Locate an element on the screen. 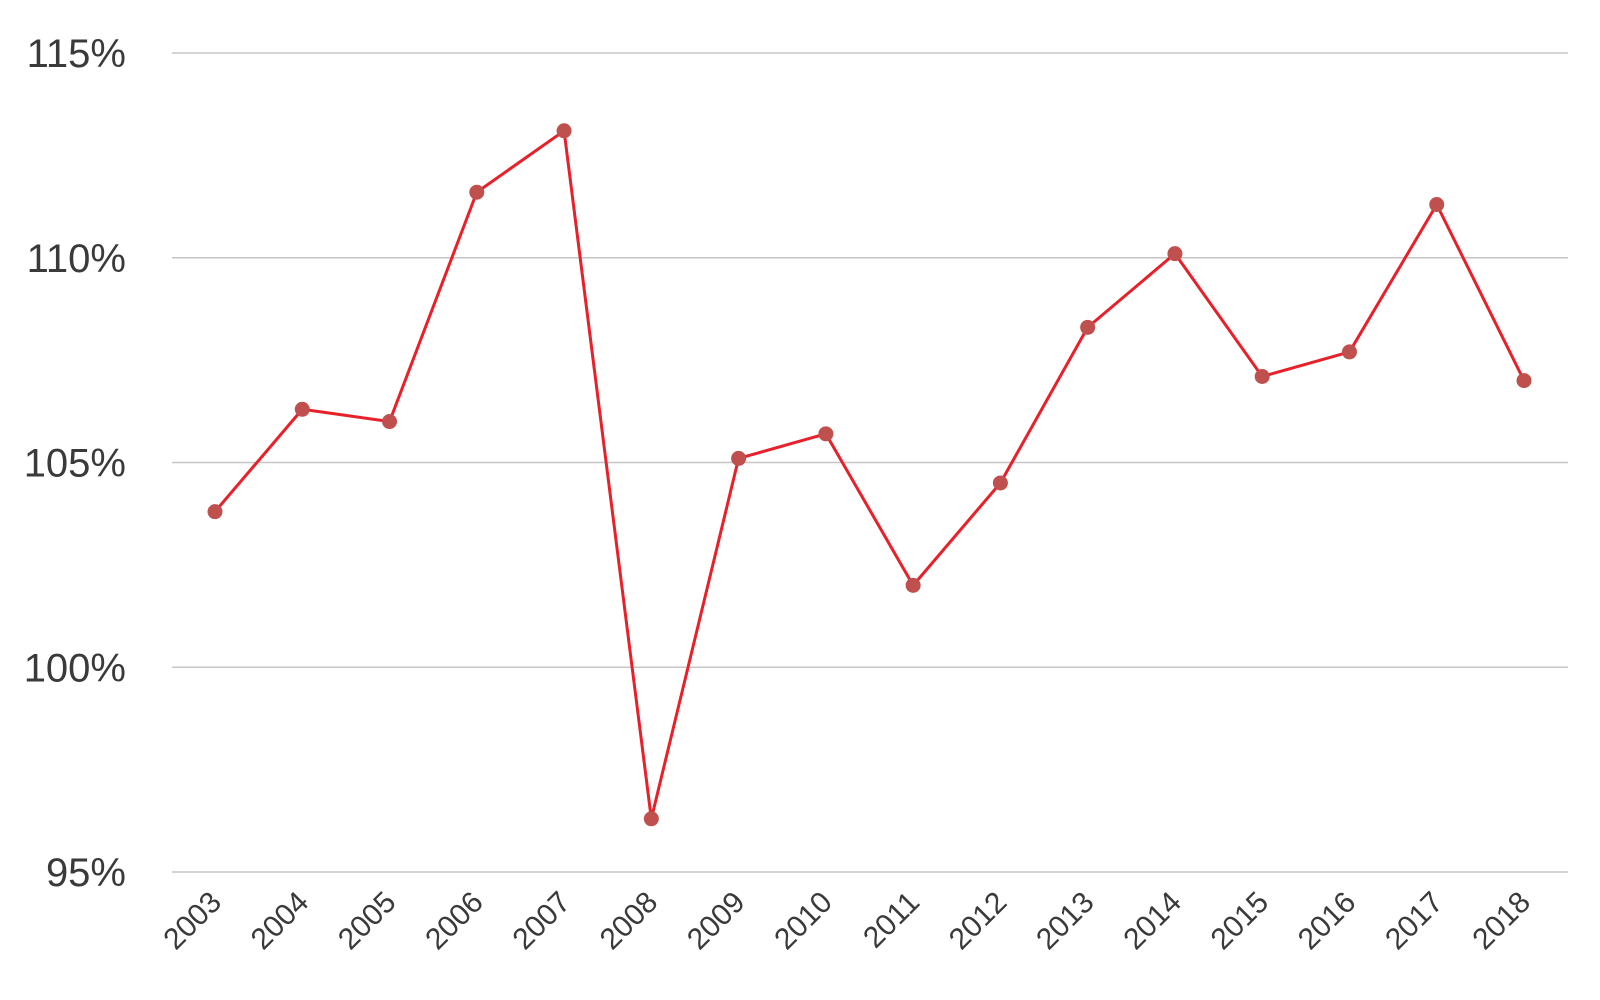  y-tick-label: 95% is located at coordinates (86, 873).